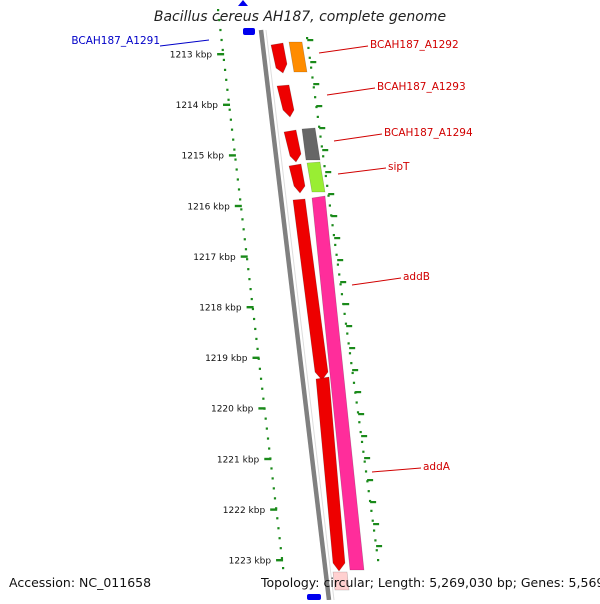  What do you see at coordinates (244, 511) in the screenshot?
I see `ruler-tick-label: 1222 kbp` at bounding box center [244, 511].